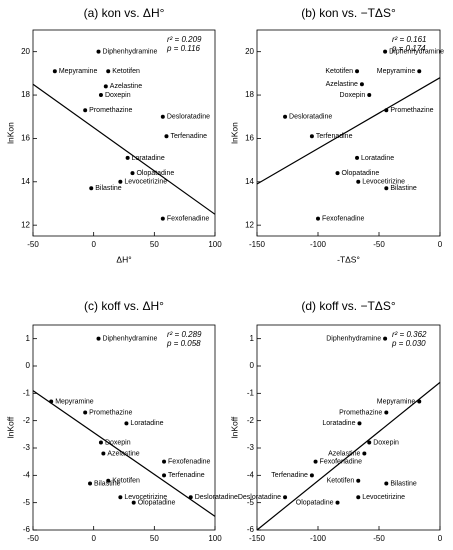 This screenshot has height=550, width=453. Describe the element at coordinates (123, 549) in the screenshot. I see `x-axis-label: ΔH°` at that location.